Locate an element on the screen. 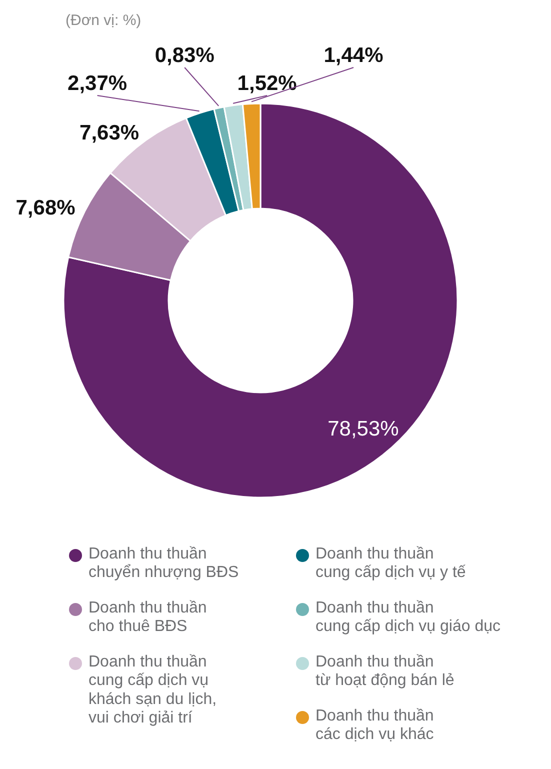 Image resolution: width=551 pixels, height=769 pixels. data-label: 78,53% is located at coordinates (363, 428).